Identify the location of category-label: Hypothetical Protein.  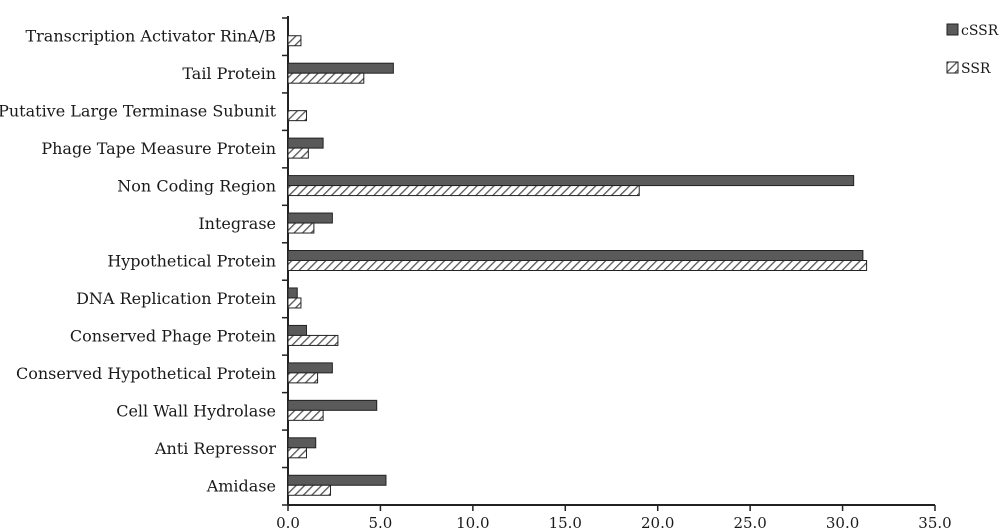
(191, 261).